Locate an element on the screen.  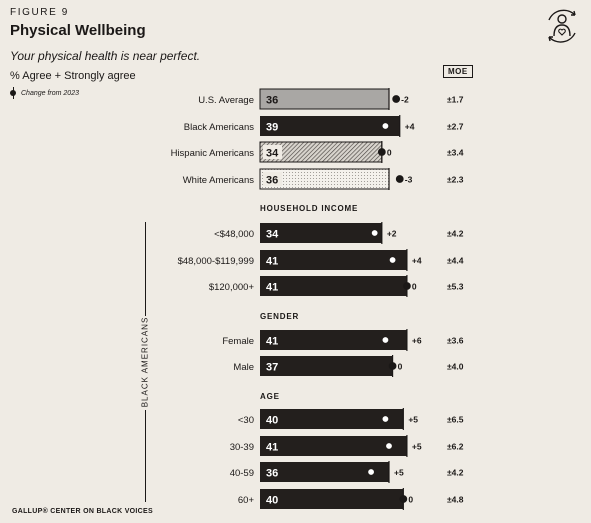
section-header: GENDER is located at coordinates (279, 316).